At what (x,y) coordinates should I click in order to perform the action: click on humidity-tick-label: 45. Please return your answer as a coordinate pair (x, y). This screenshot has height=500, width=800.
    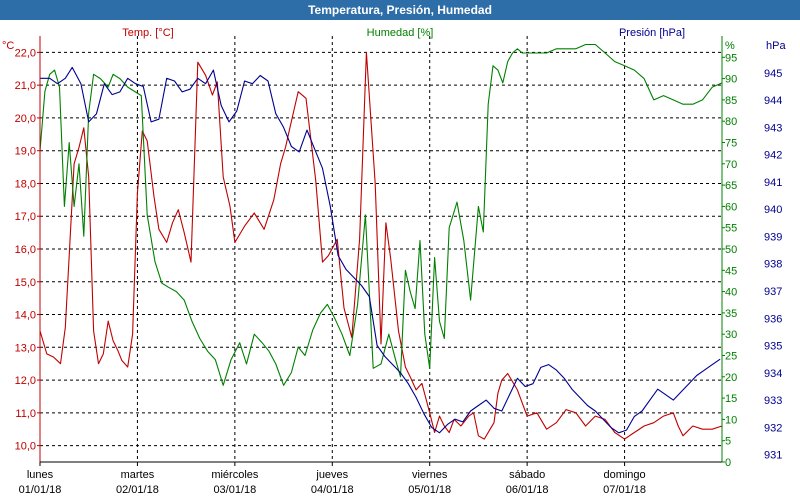
    Looking at the image, I should click on (731, 271).